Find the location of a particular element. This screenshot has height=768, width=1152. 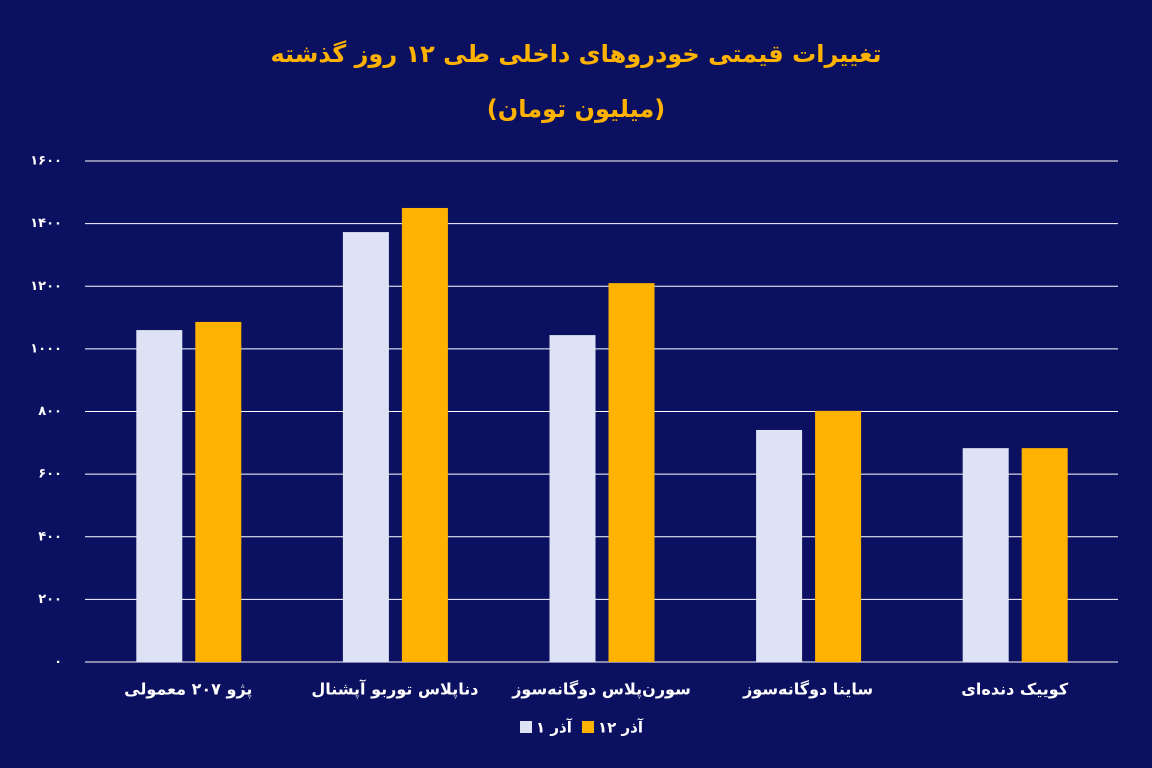

y-tick-label: ۱۰۰۰ is located at coordinates (46, 348).